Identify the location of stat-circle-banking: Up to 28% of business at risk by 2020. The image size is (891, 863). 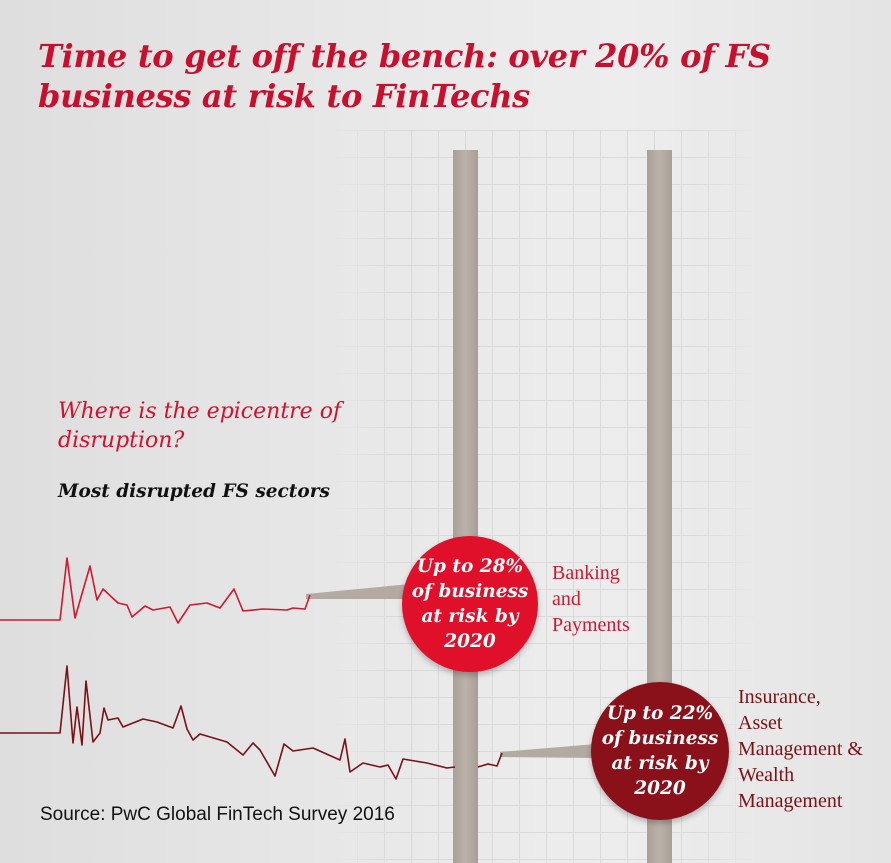
(470, 604).